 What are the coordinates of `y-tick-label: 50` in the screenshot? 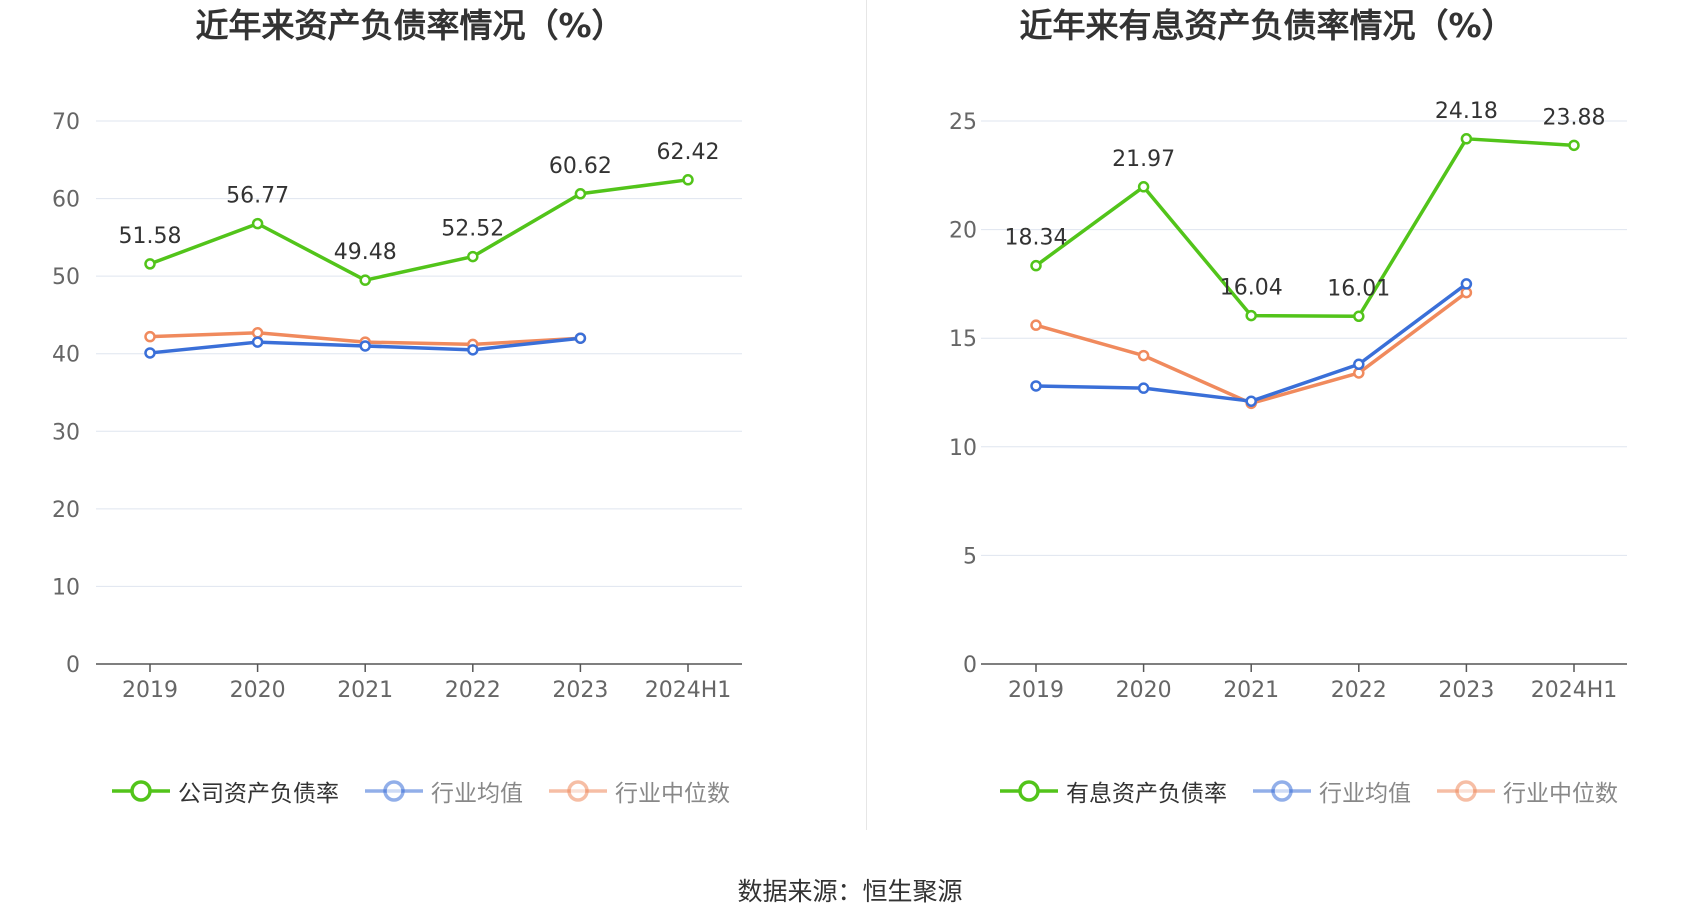 It's located at (66, 277).